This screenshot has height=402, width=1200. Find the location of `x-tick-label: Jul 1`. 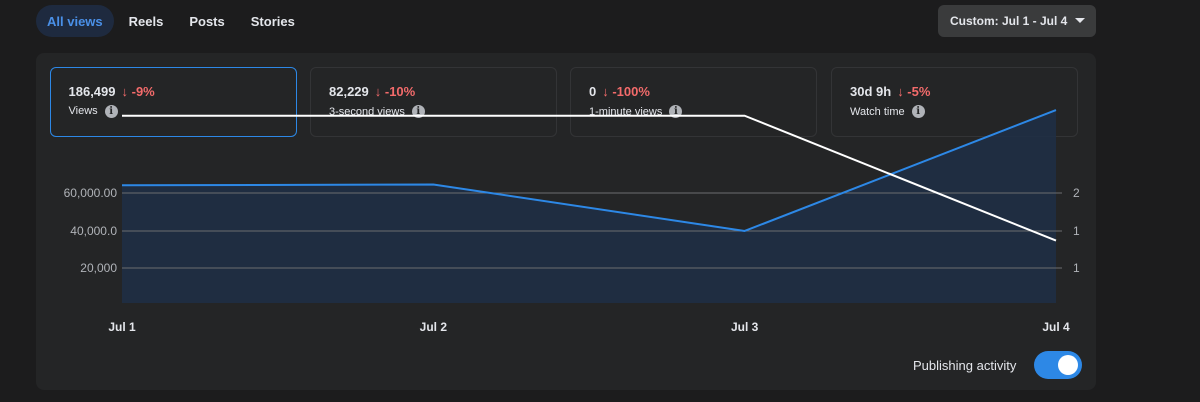

x-tick-label: Jul 1 is located at coordinates (122, 327).